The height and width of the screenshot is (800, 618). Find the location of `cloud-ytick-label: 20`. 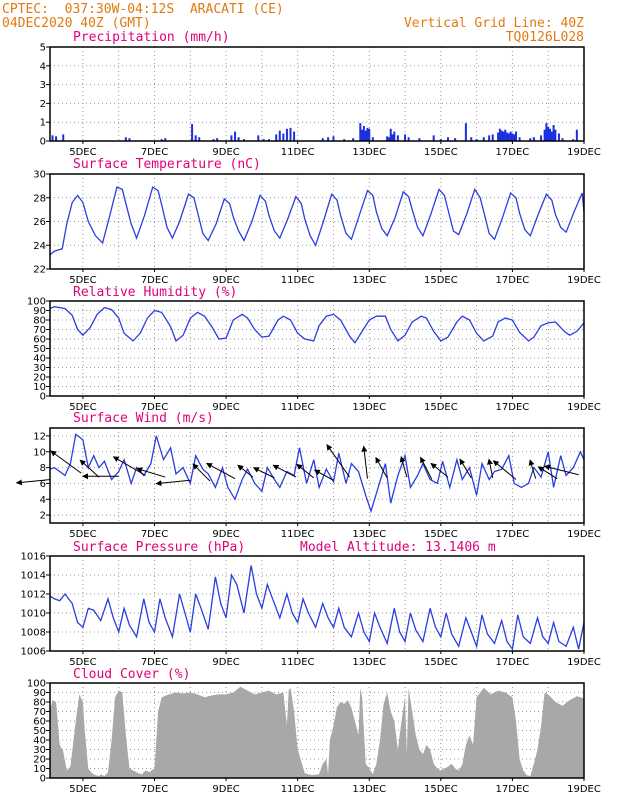

cloud-ytick-label: 20 is located at coordinates (39, 760).